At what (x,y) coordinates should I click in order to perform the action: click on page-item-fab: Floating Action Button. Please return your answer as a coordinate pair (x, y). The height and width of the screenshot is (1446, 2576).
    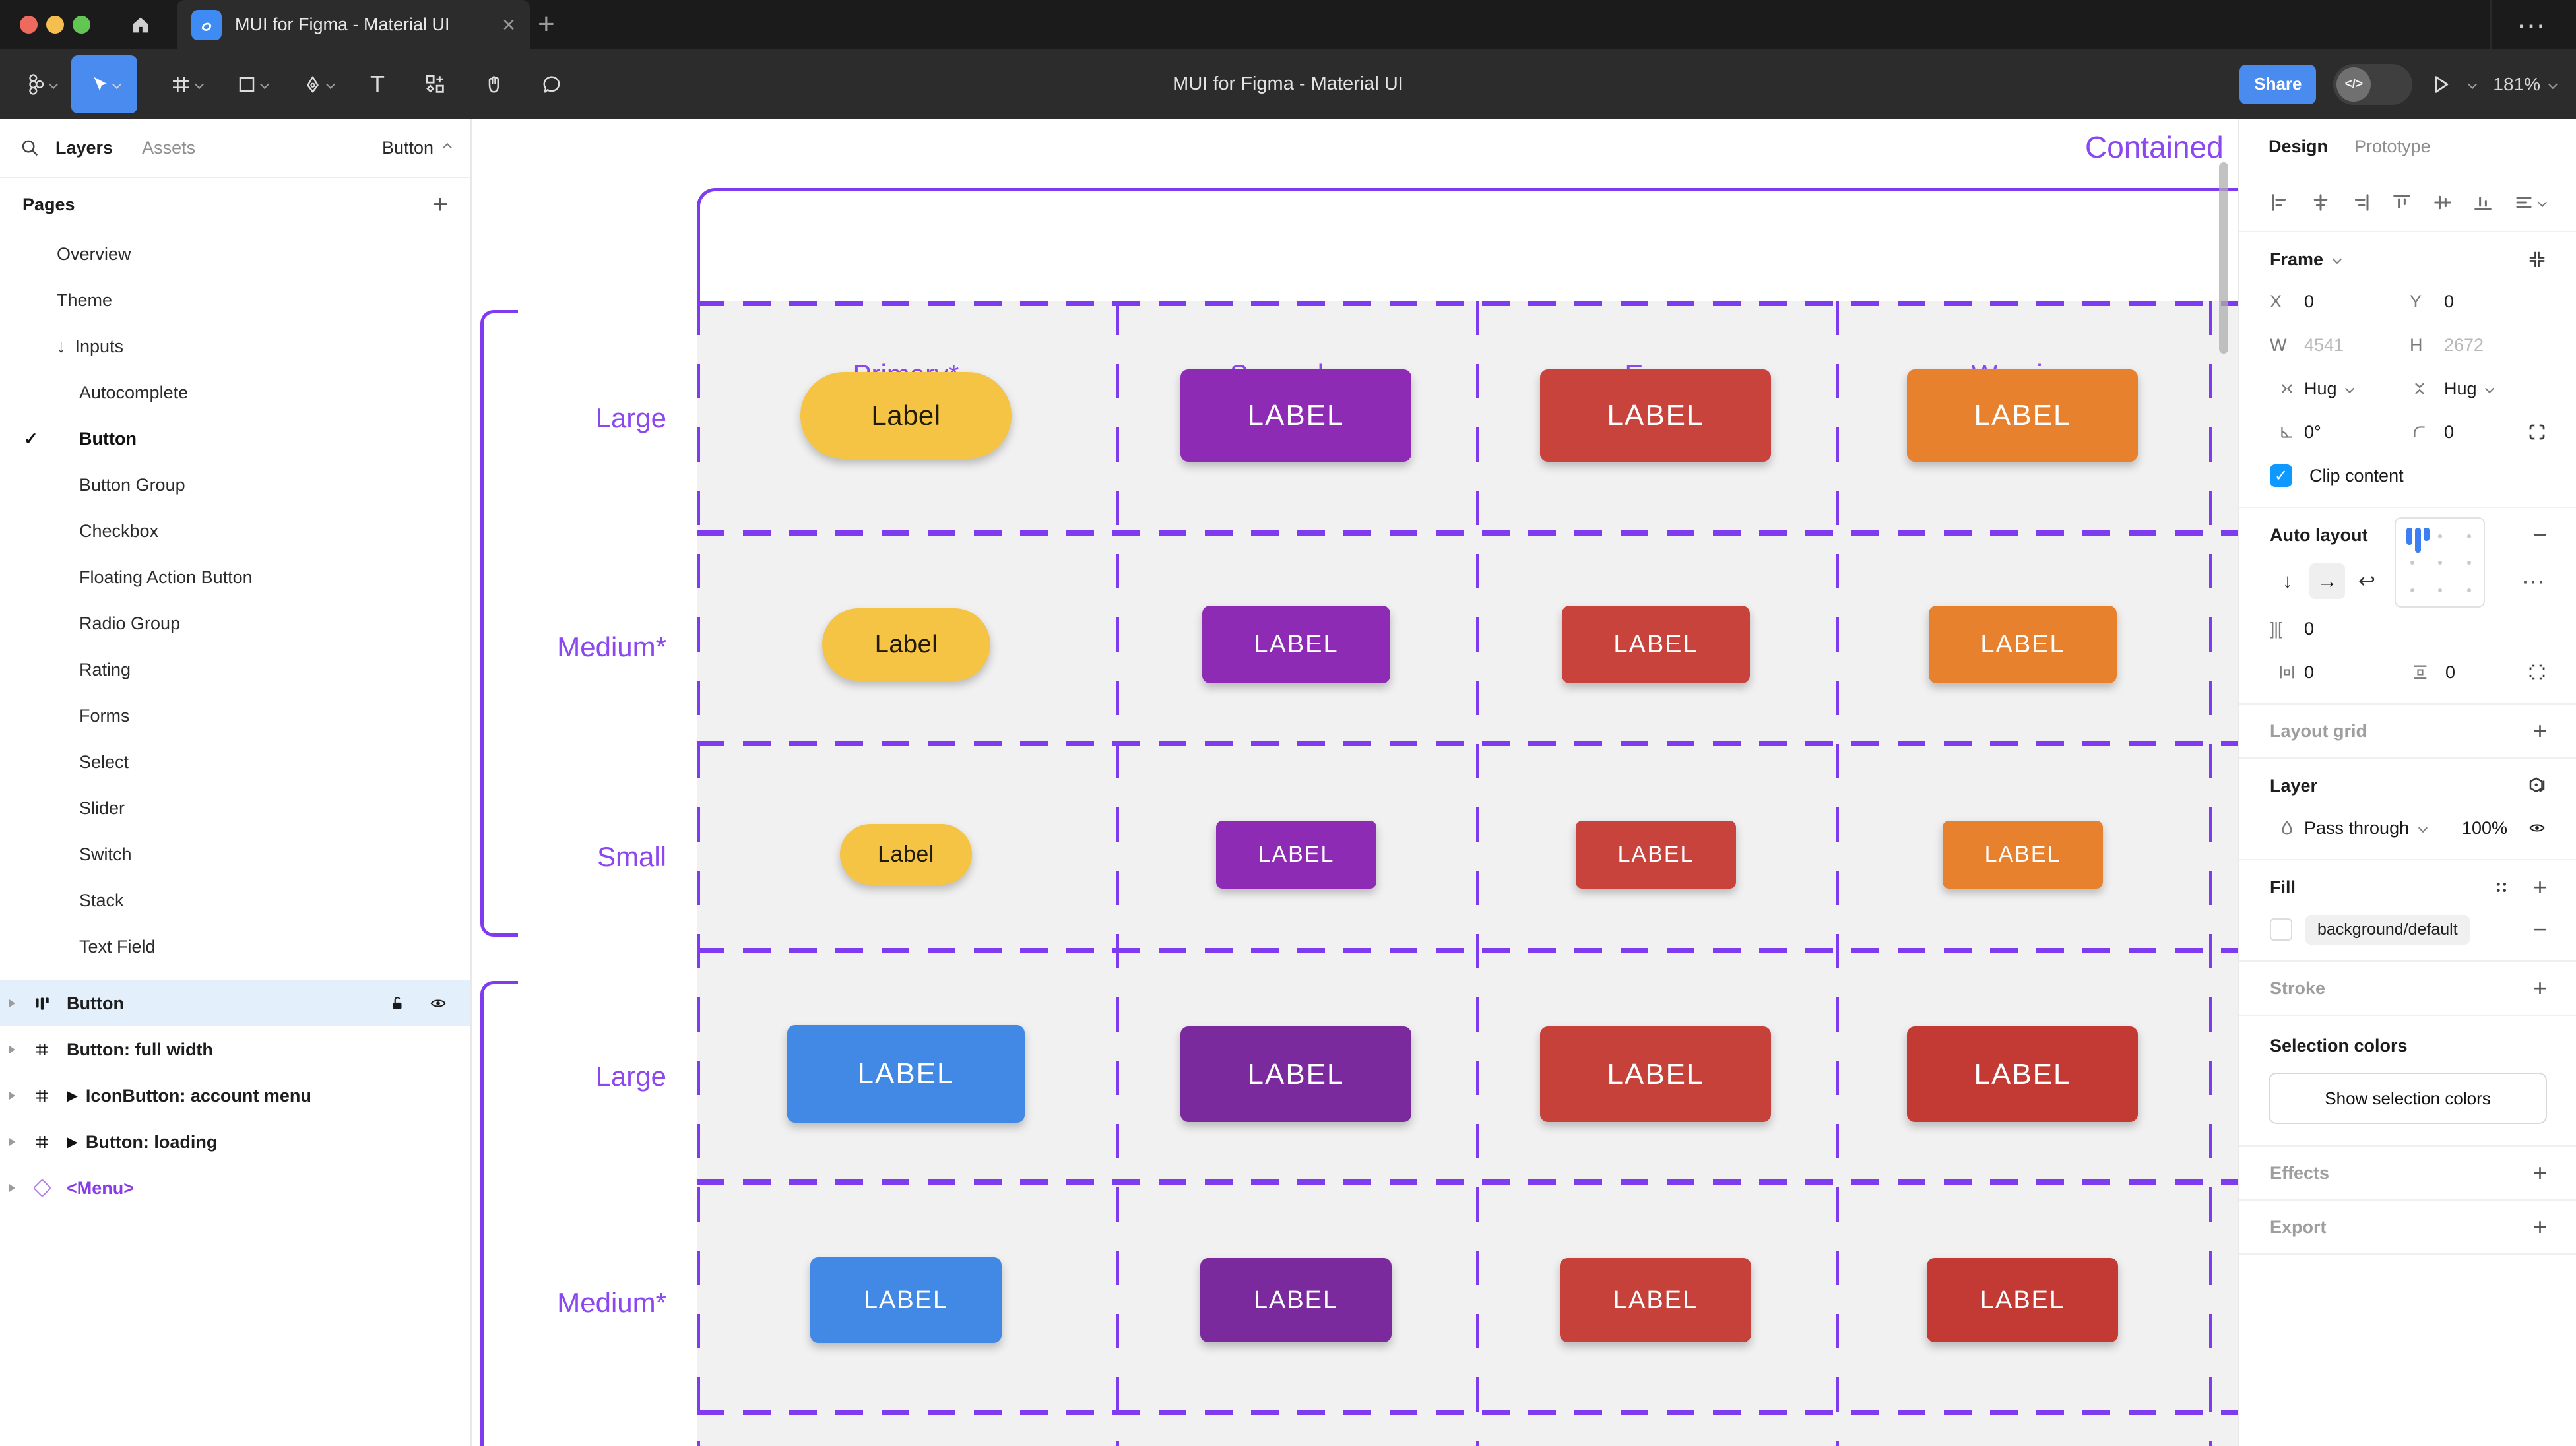
    Looking at the image, I should click on (235, 577).